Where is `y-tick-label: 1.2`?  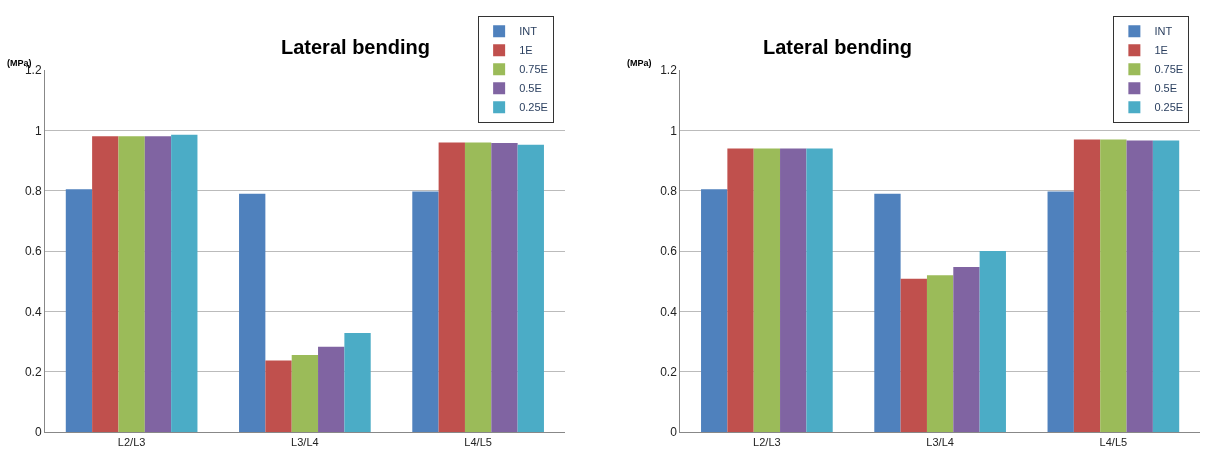 y-tick-label: 1.2 is located at coordinates (669, 70).